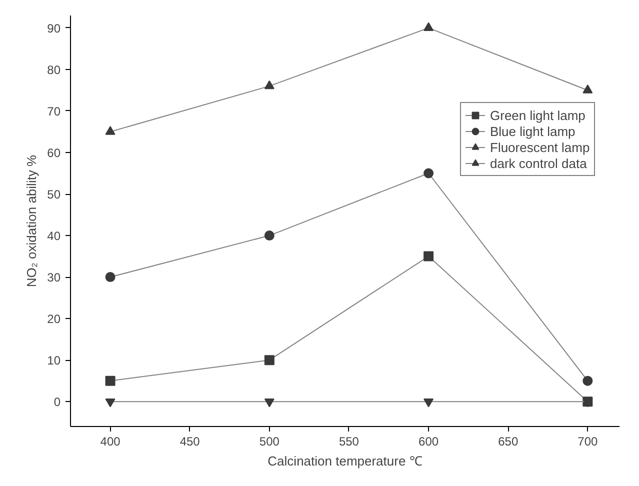 The height and width of the screenshot is (486, 639). Describe the element at coordinates (190, 441) in the screenshot. I see `x-tick-label: 450` at that location.